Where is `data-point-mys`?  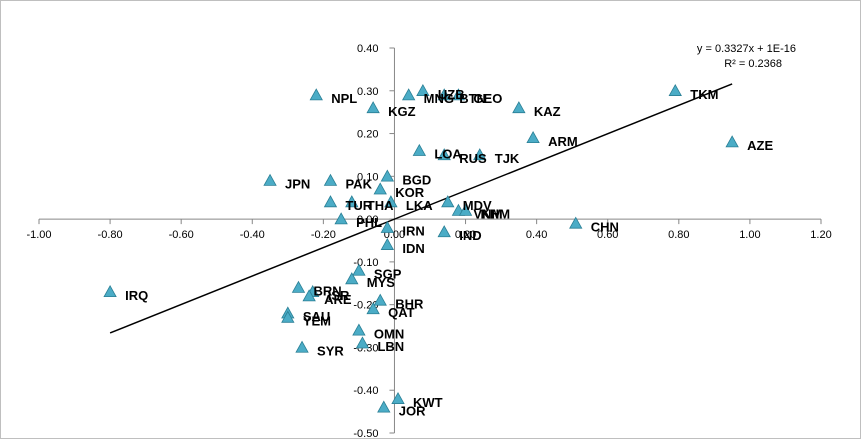 data-point-mys is located at coordinates (352, 278).